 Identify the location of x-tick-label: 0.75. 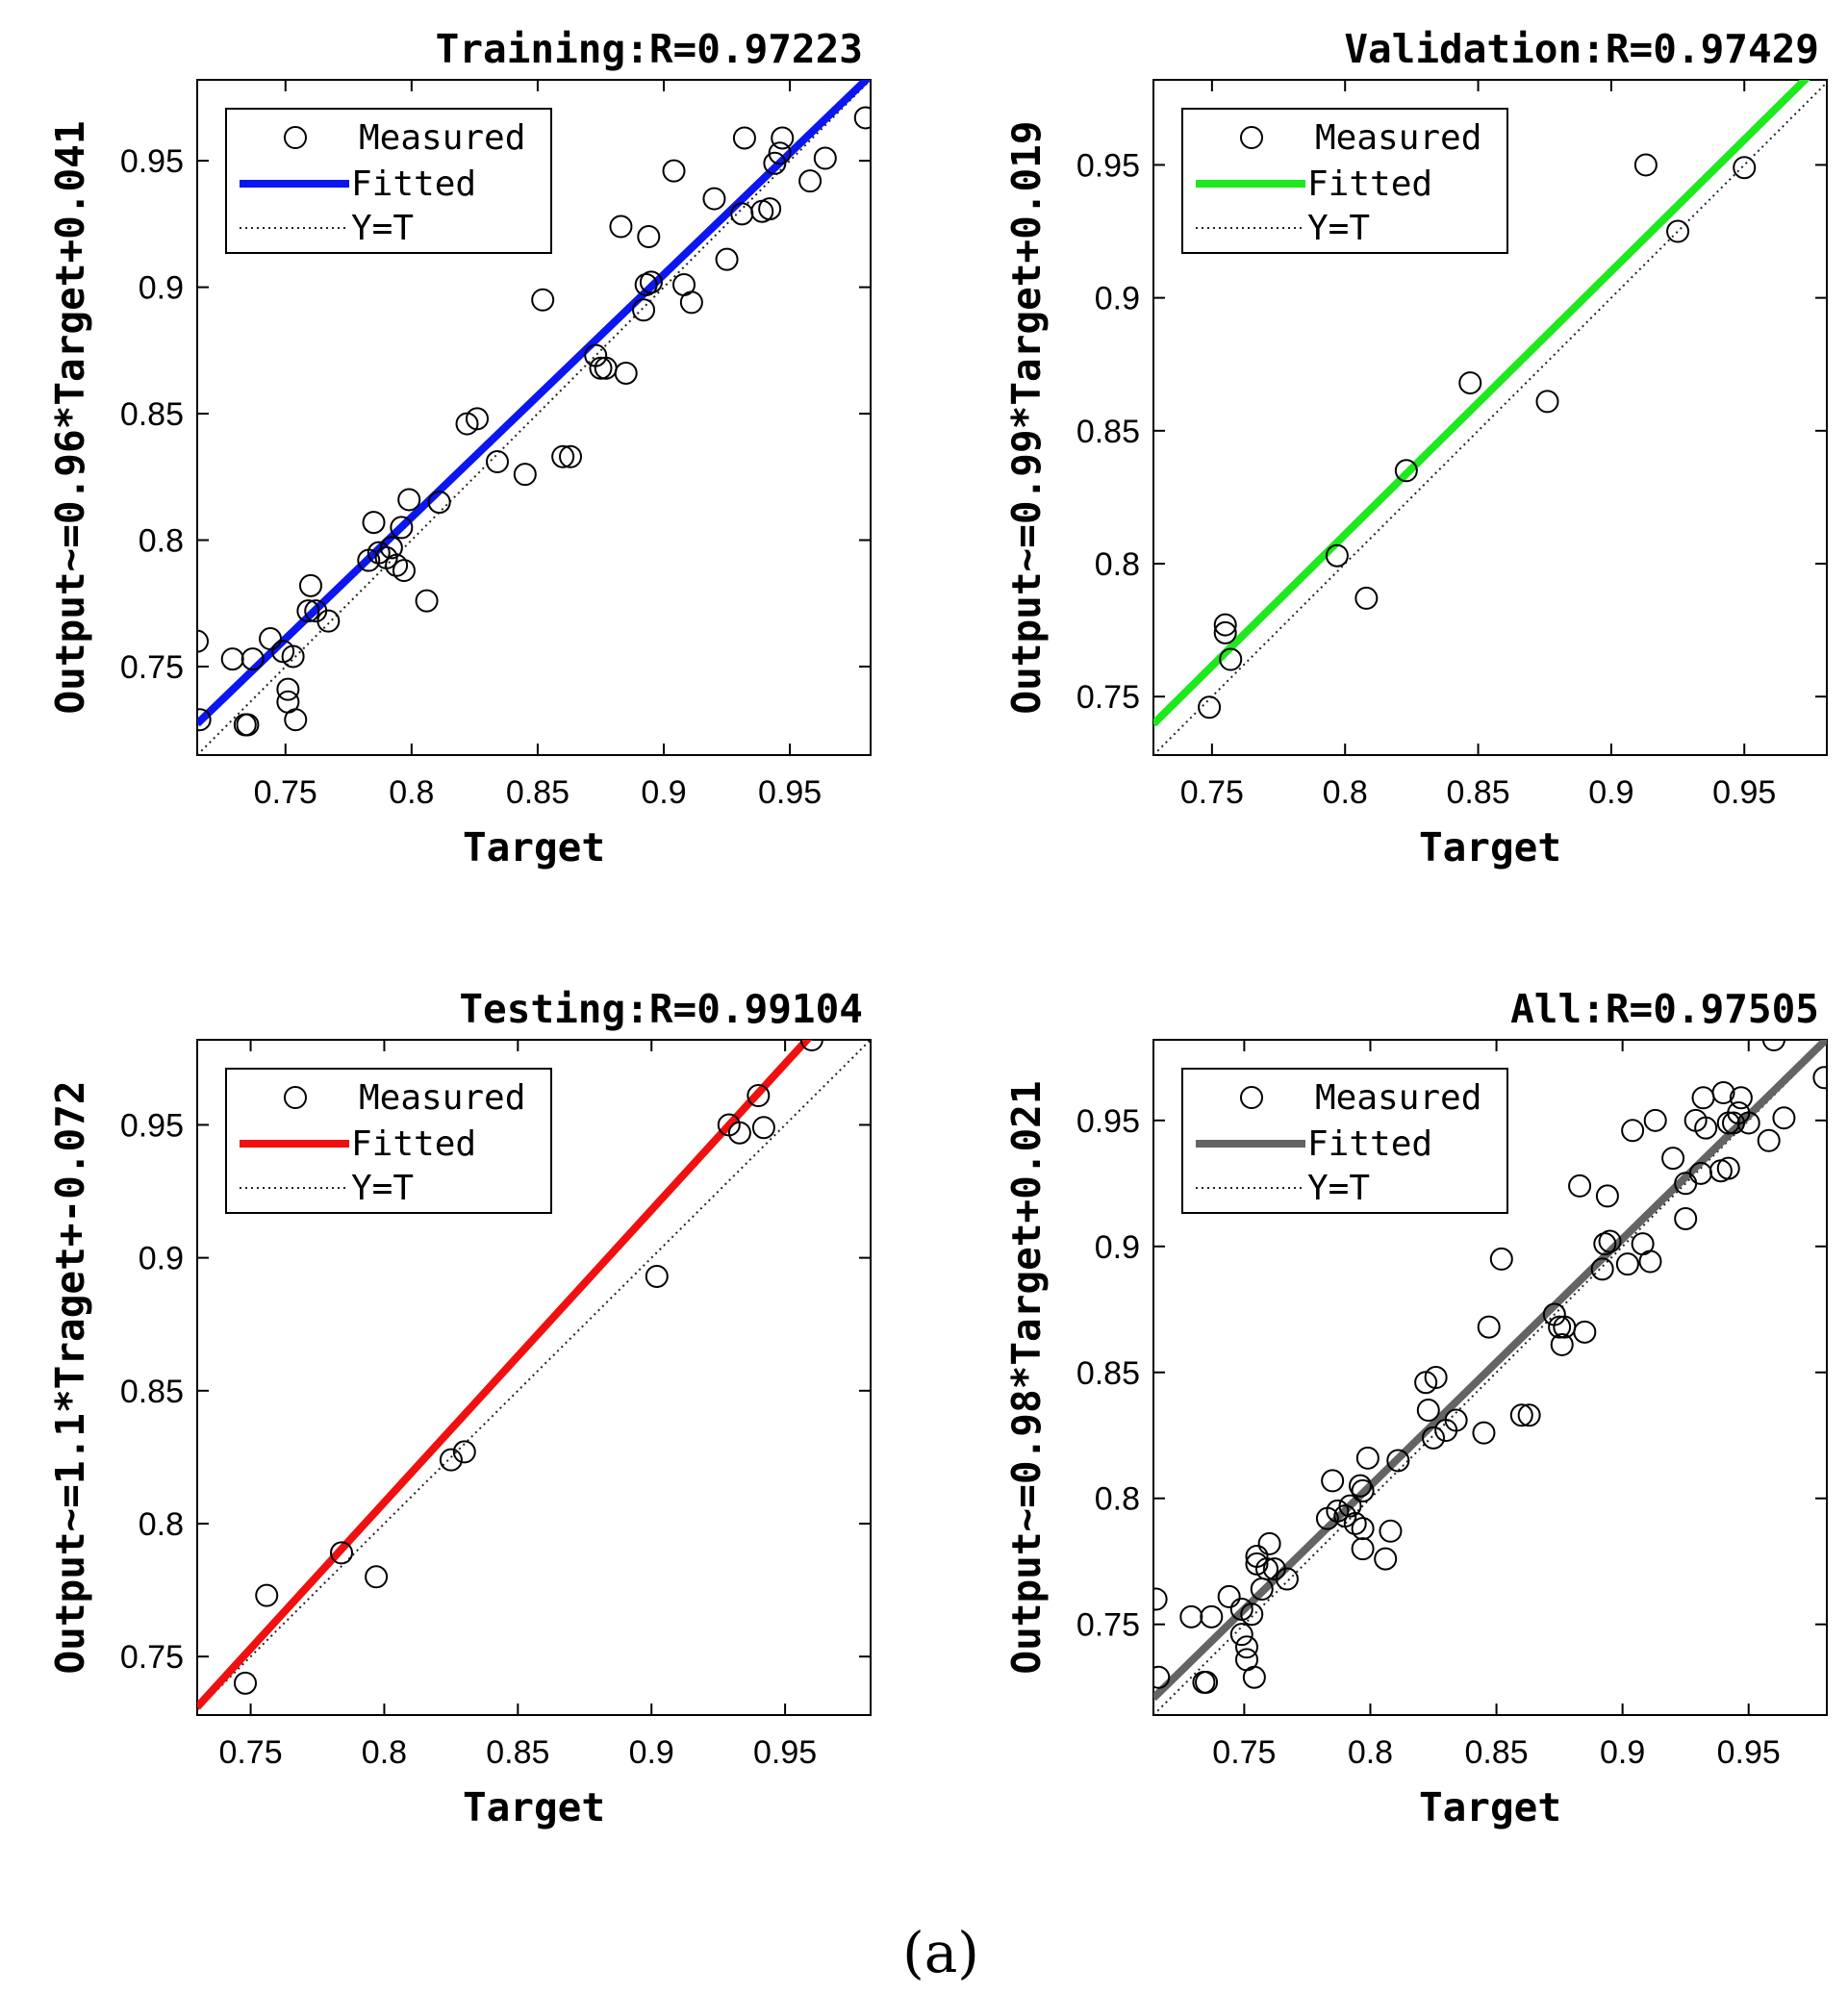
(1244, 1752).